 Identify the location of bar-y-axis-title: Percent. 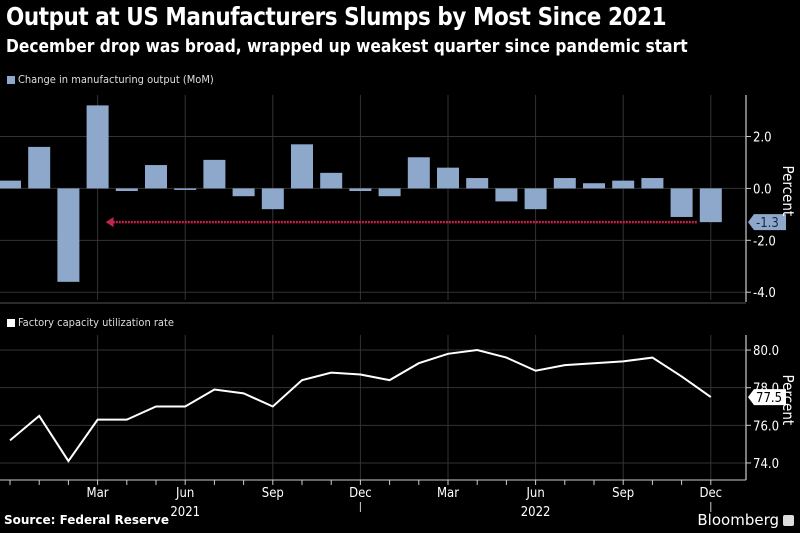
(788, 191).